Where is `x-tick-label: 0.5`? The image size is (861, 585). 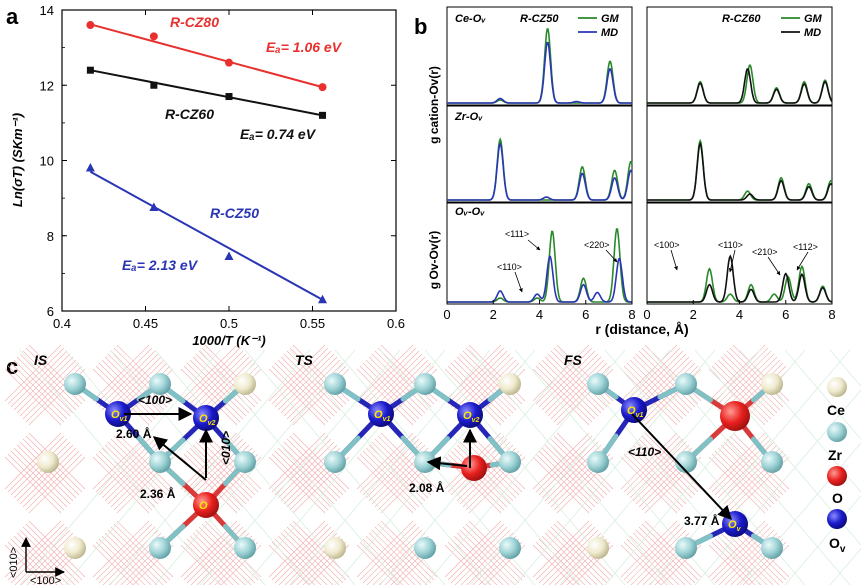 x-tick-label: 0.5 is located at coordinates (229, 323).